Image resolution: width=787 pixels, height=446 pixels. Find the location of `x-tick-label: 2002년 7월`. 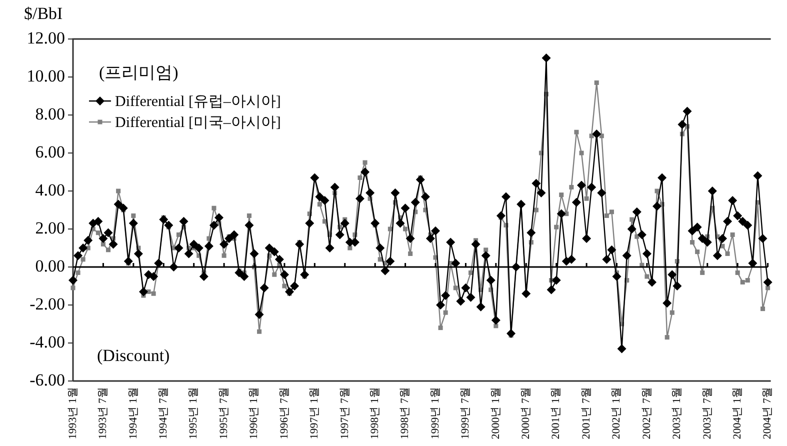

x-tick-label: 2002년 7월 is located at coordinates (646, 413).